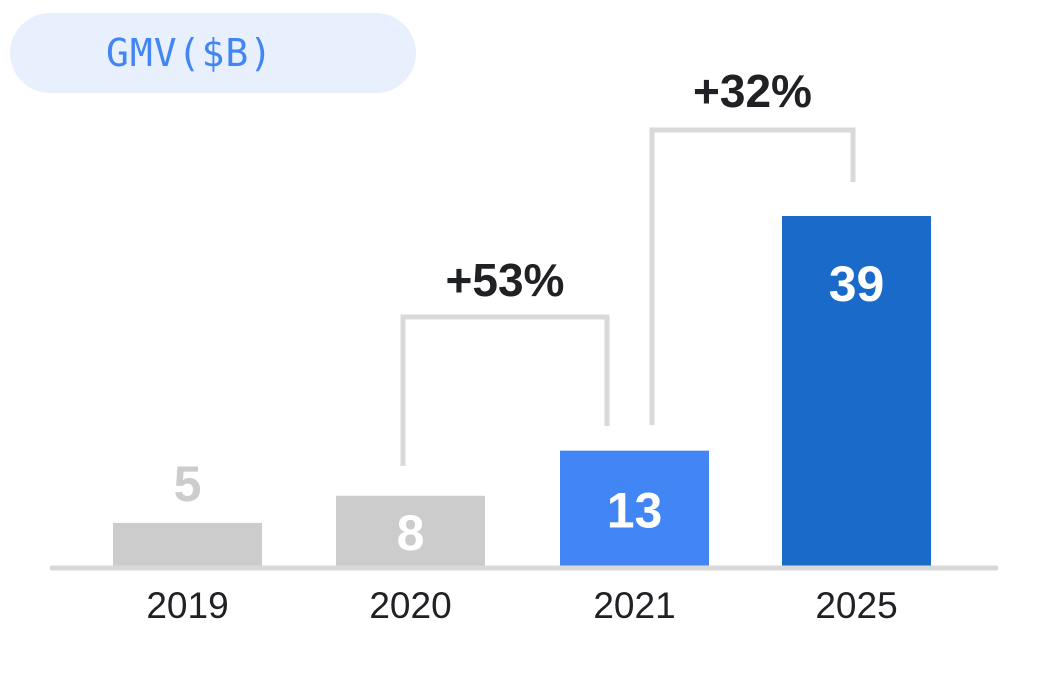 The width and height of the screenshot is (1048, 687). I want to click on x-tick-label-2021: 2021, so click(634, 605).